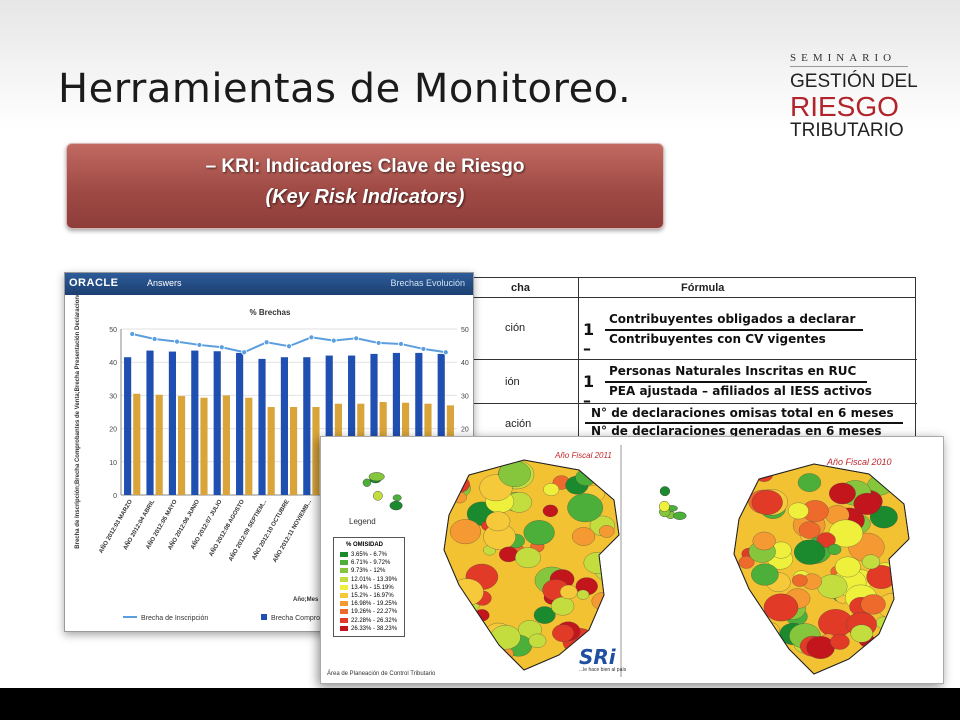 The height and width of the screenshot is (720, 960). What do you see at coordinates (363, 555) in the screenshot?
I see `legend-item: 3.65% - 6.7%` at bounding box center [363, 555].